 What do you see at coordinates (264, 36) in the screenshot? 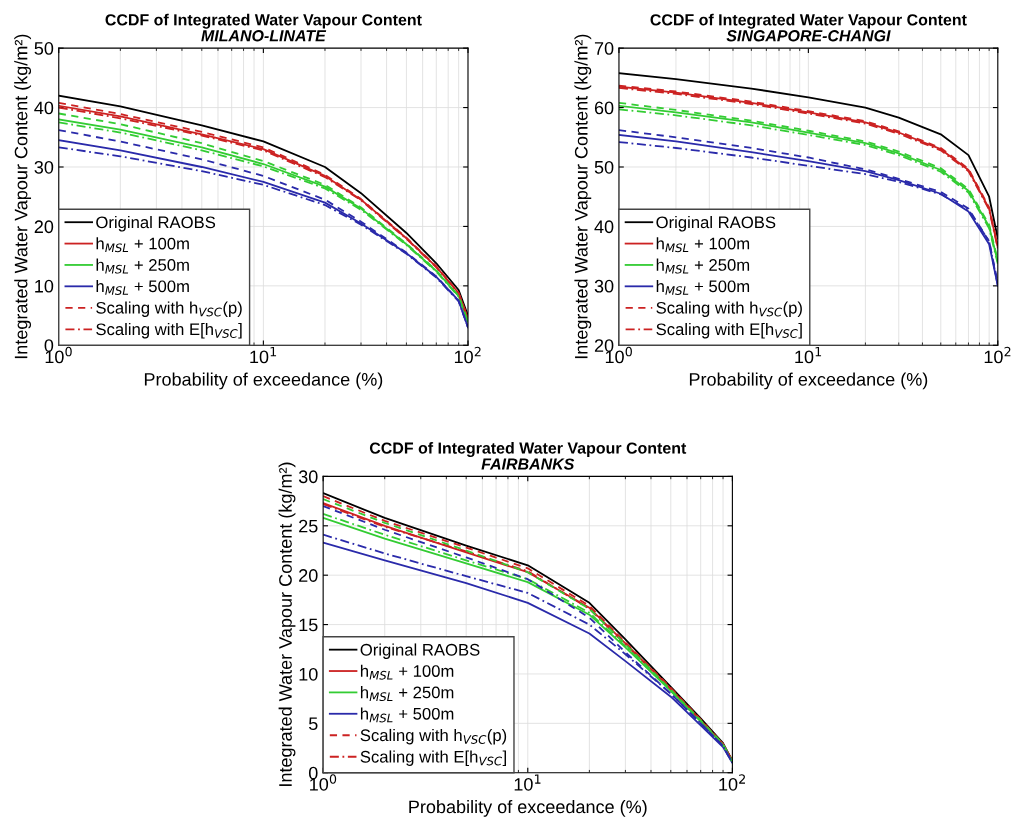
I see `chart-subtitle: MILANO-LINATE` at bounding box center [264, 36].